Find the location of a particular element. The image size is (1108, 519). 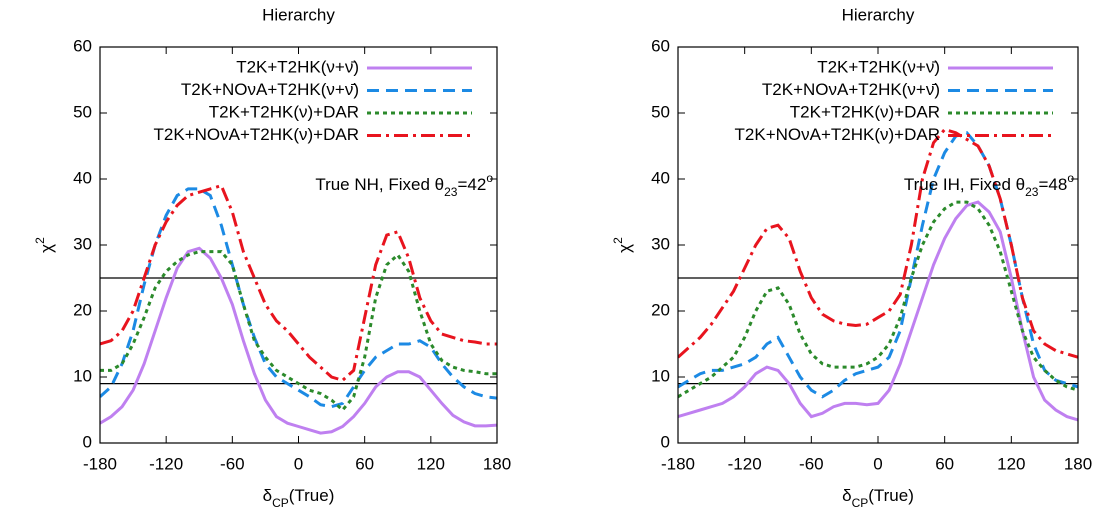

annotation-part: True IH, Fixed θ is located at coordinates (964, 184).